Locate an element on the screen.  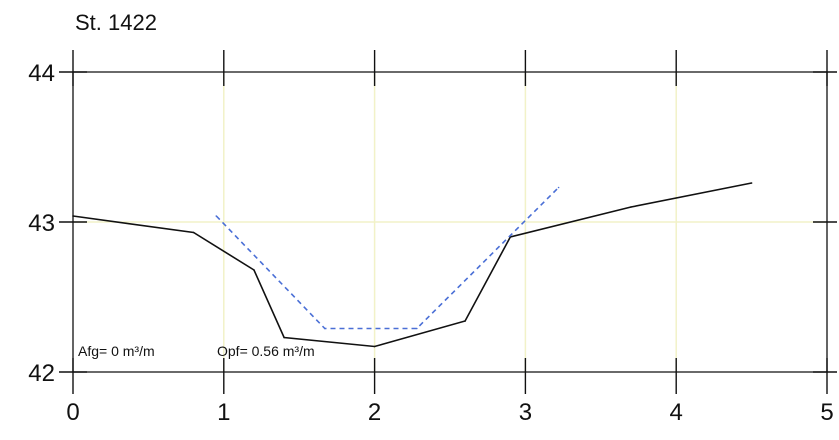
opf-annotation: Opf= 0.56 m³/m is located at coordinates (266, 351).